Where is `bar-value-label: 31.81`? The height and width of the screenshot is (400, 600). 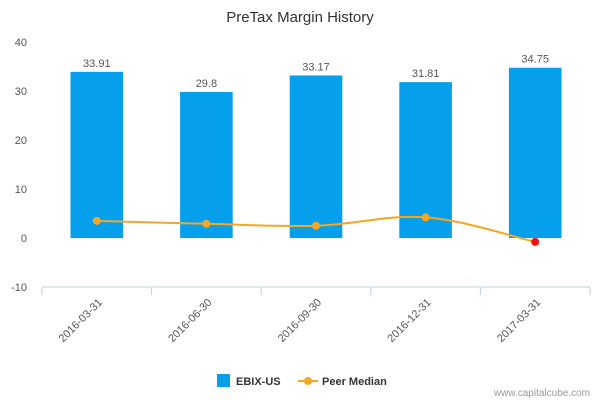 bar-value-label: 31.81 is located at coordinates (426, 74).